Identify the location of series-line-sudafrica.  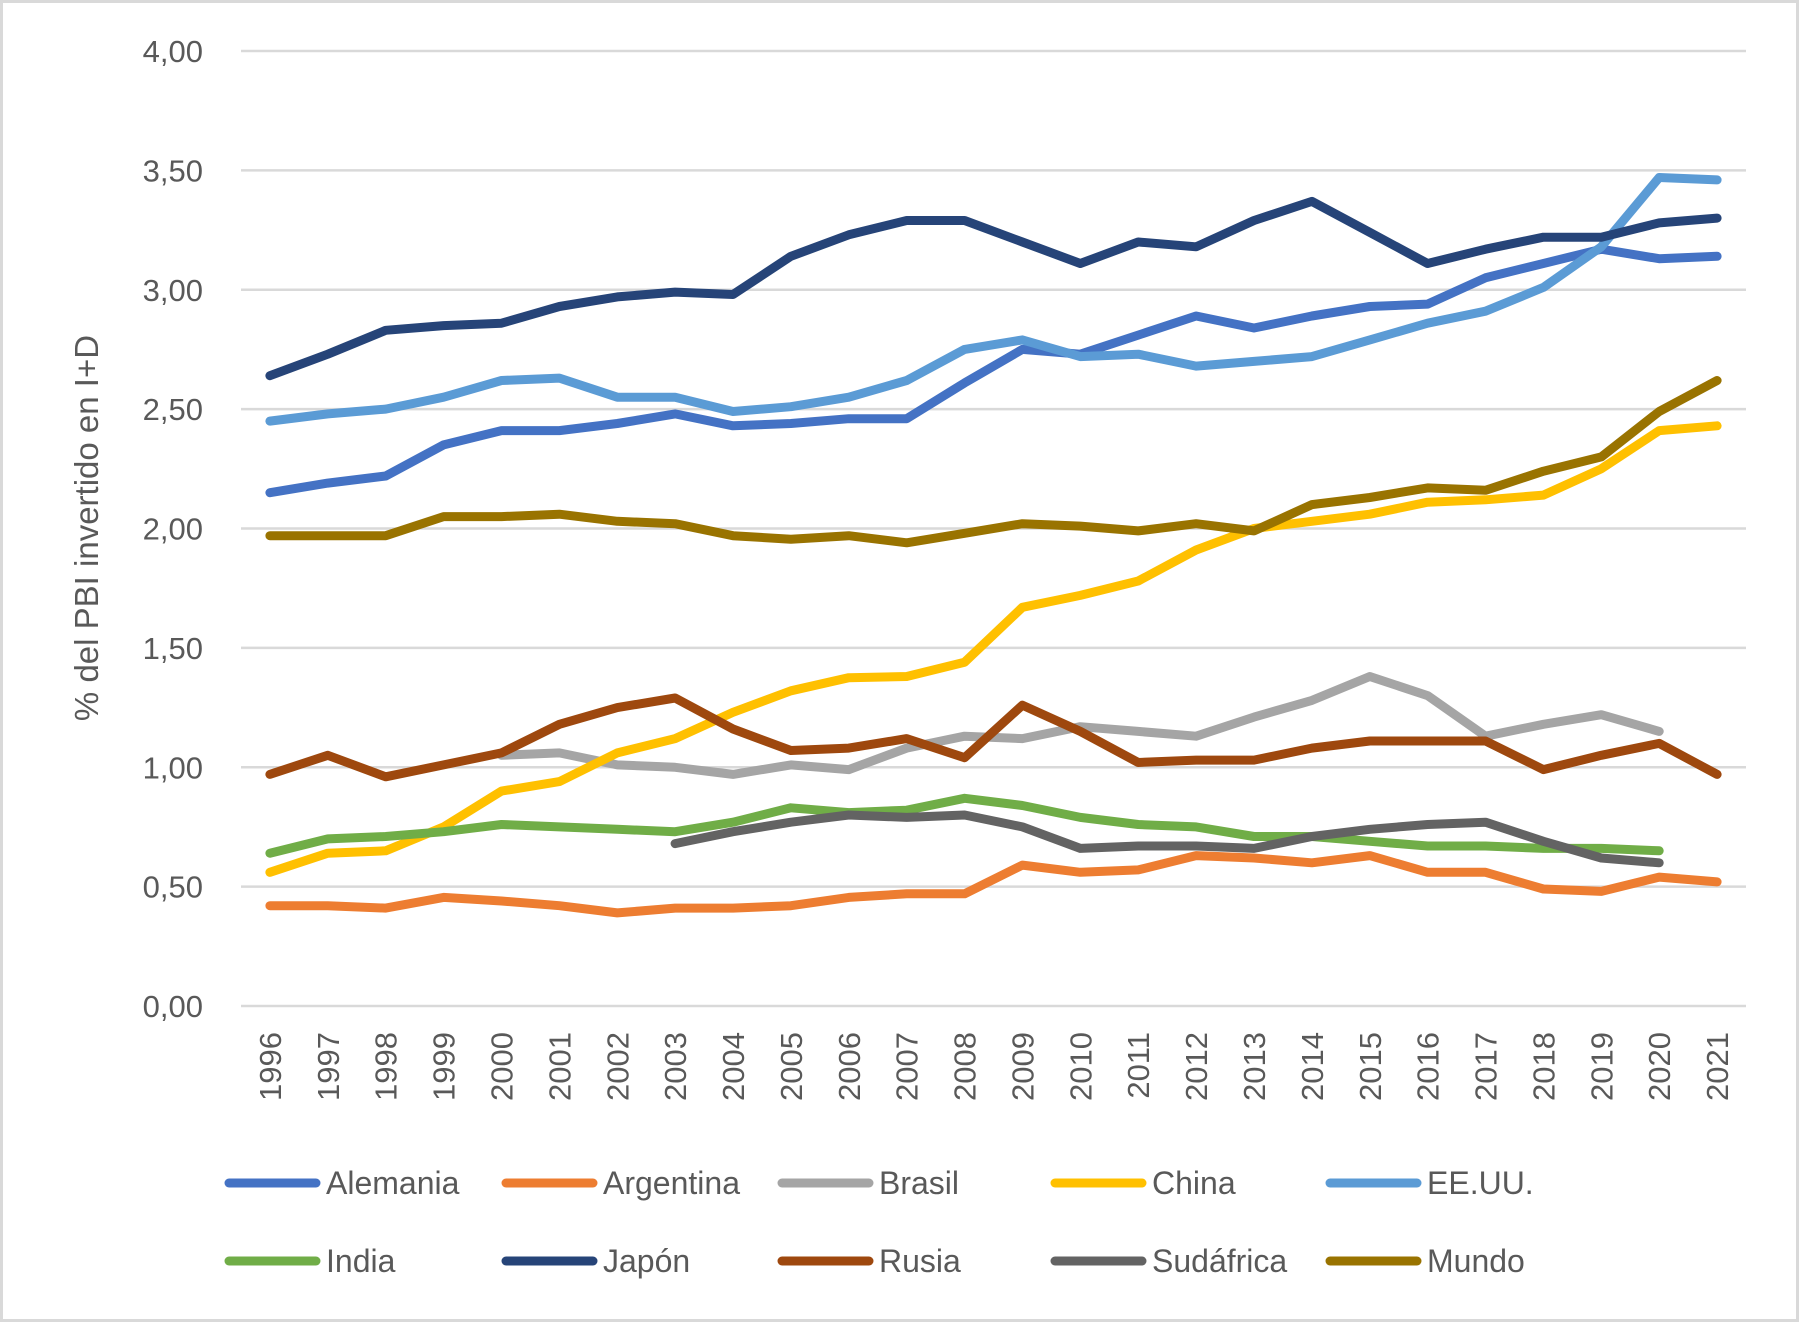
(1167, 839).